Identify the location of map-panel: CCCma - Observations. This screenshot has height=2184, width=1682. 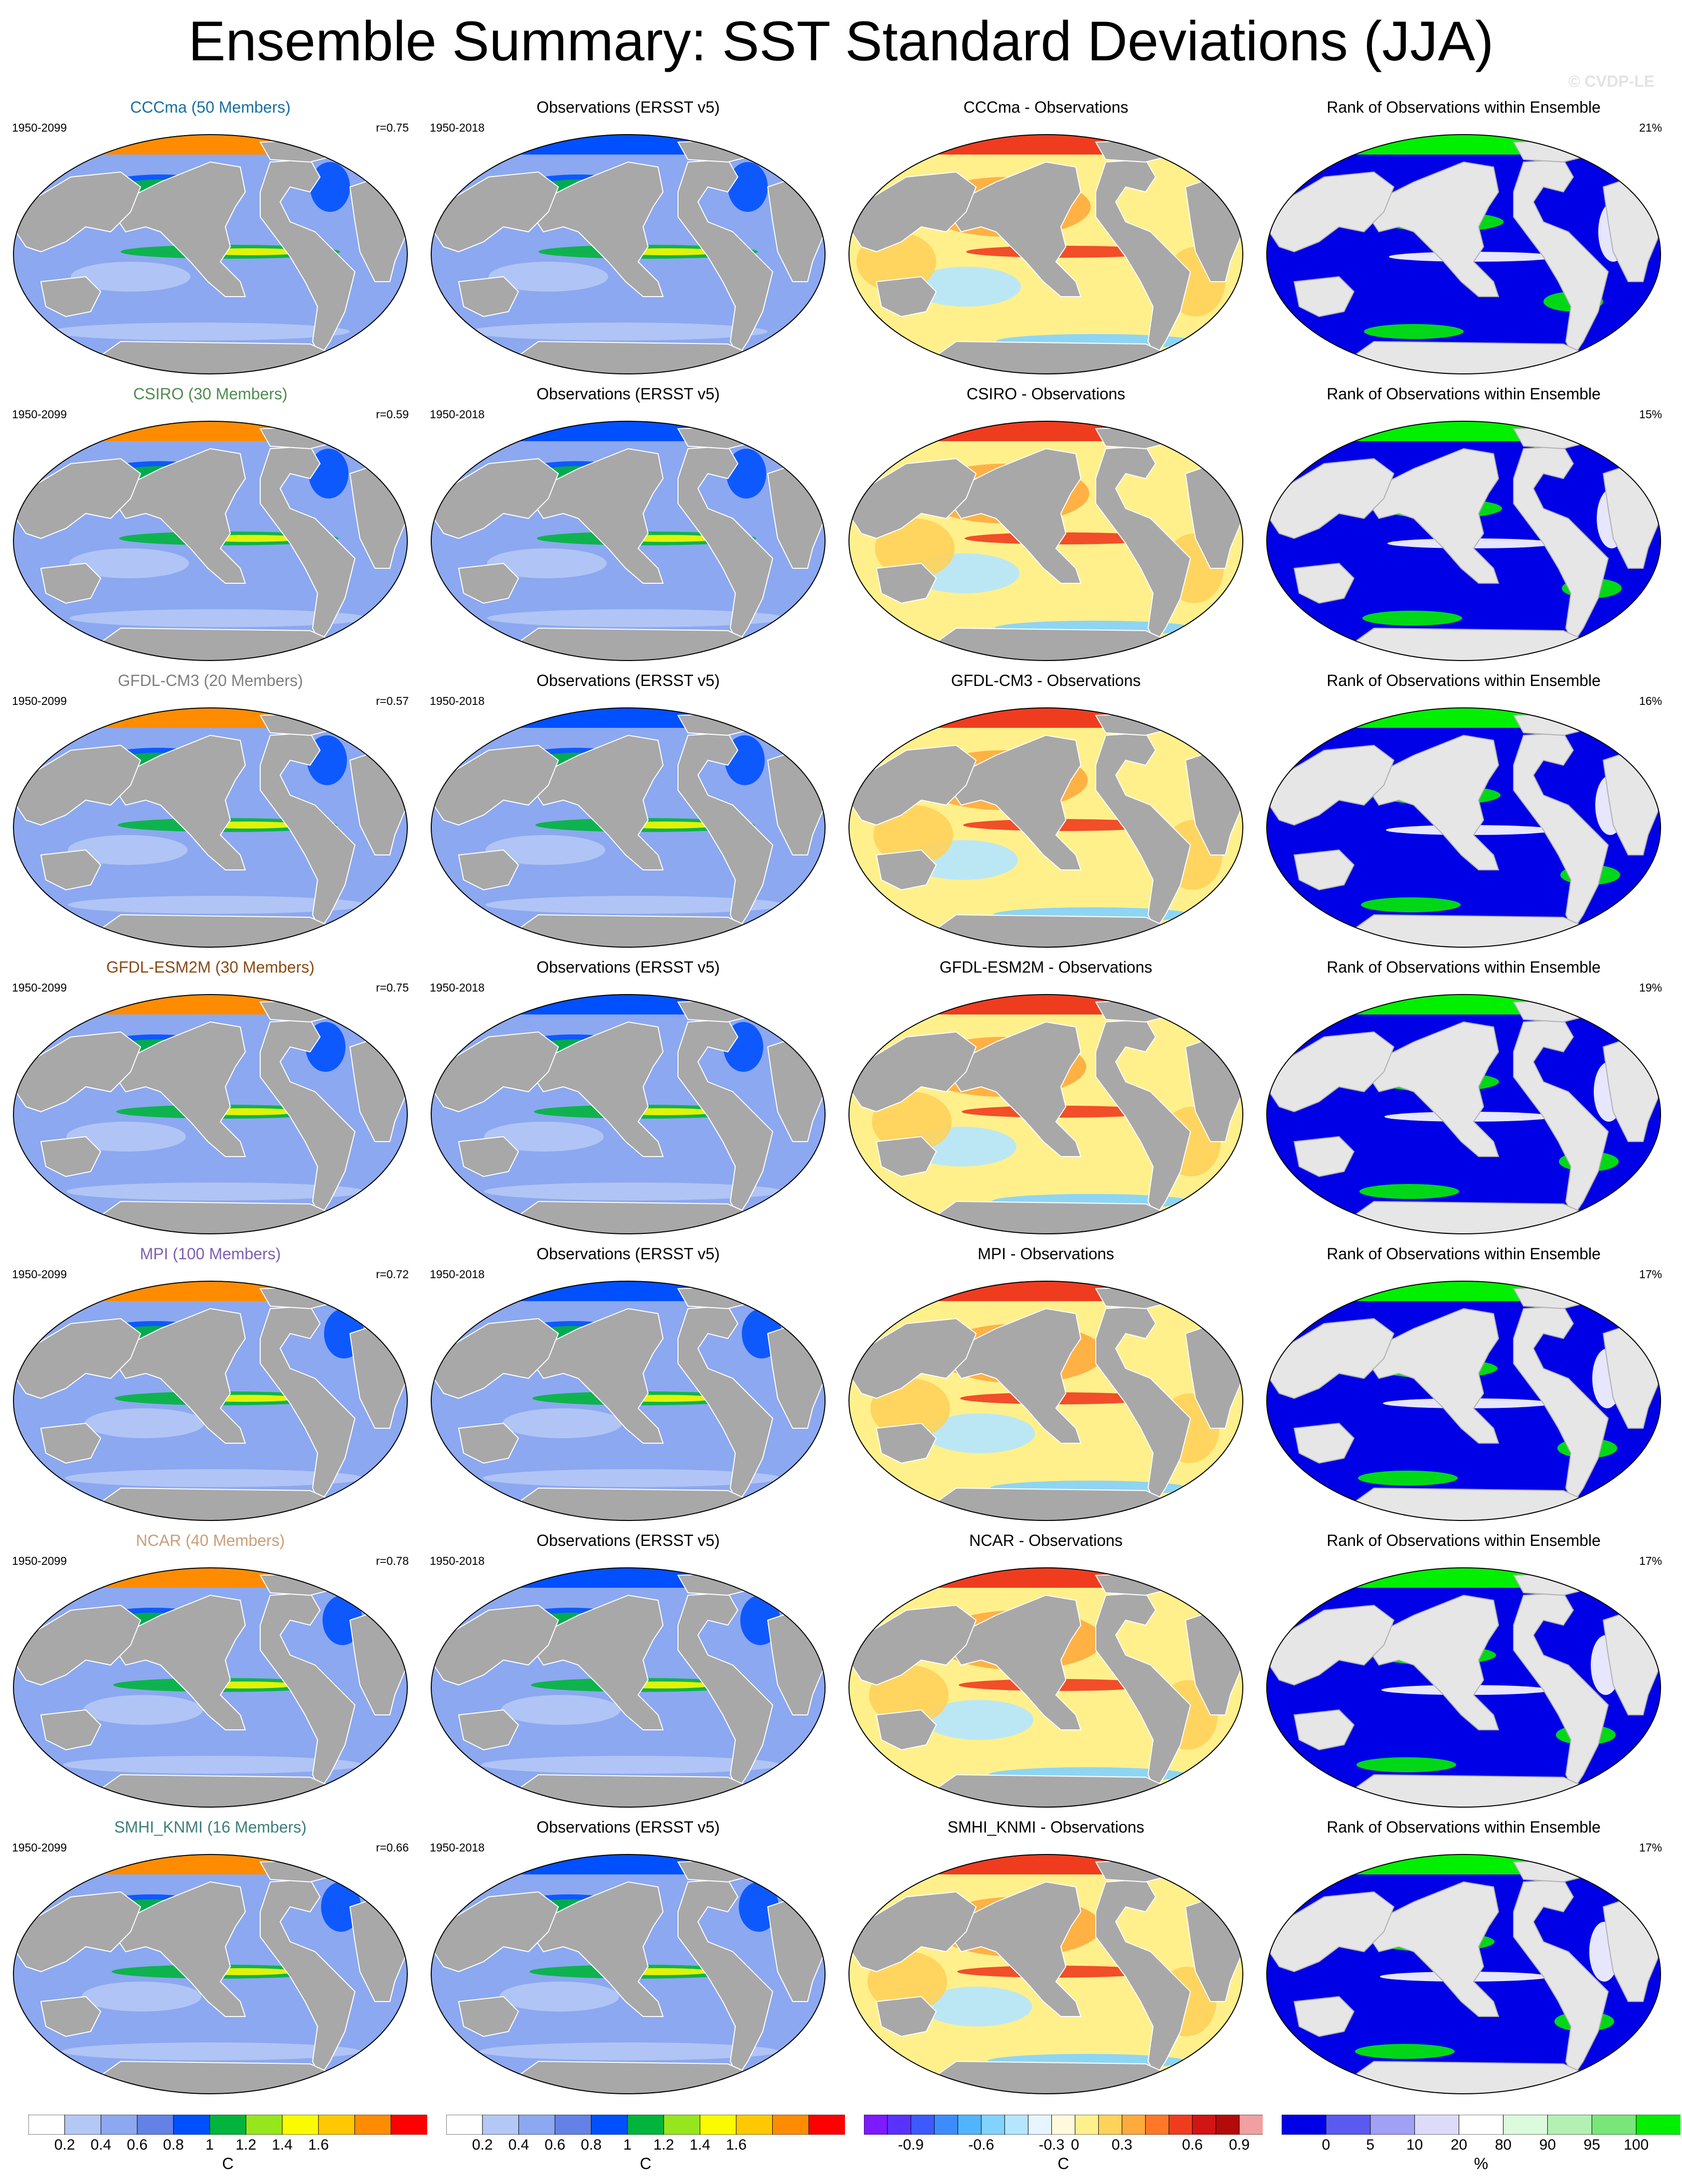
(1045, 236).